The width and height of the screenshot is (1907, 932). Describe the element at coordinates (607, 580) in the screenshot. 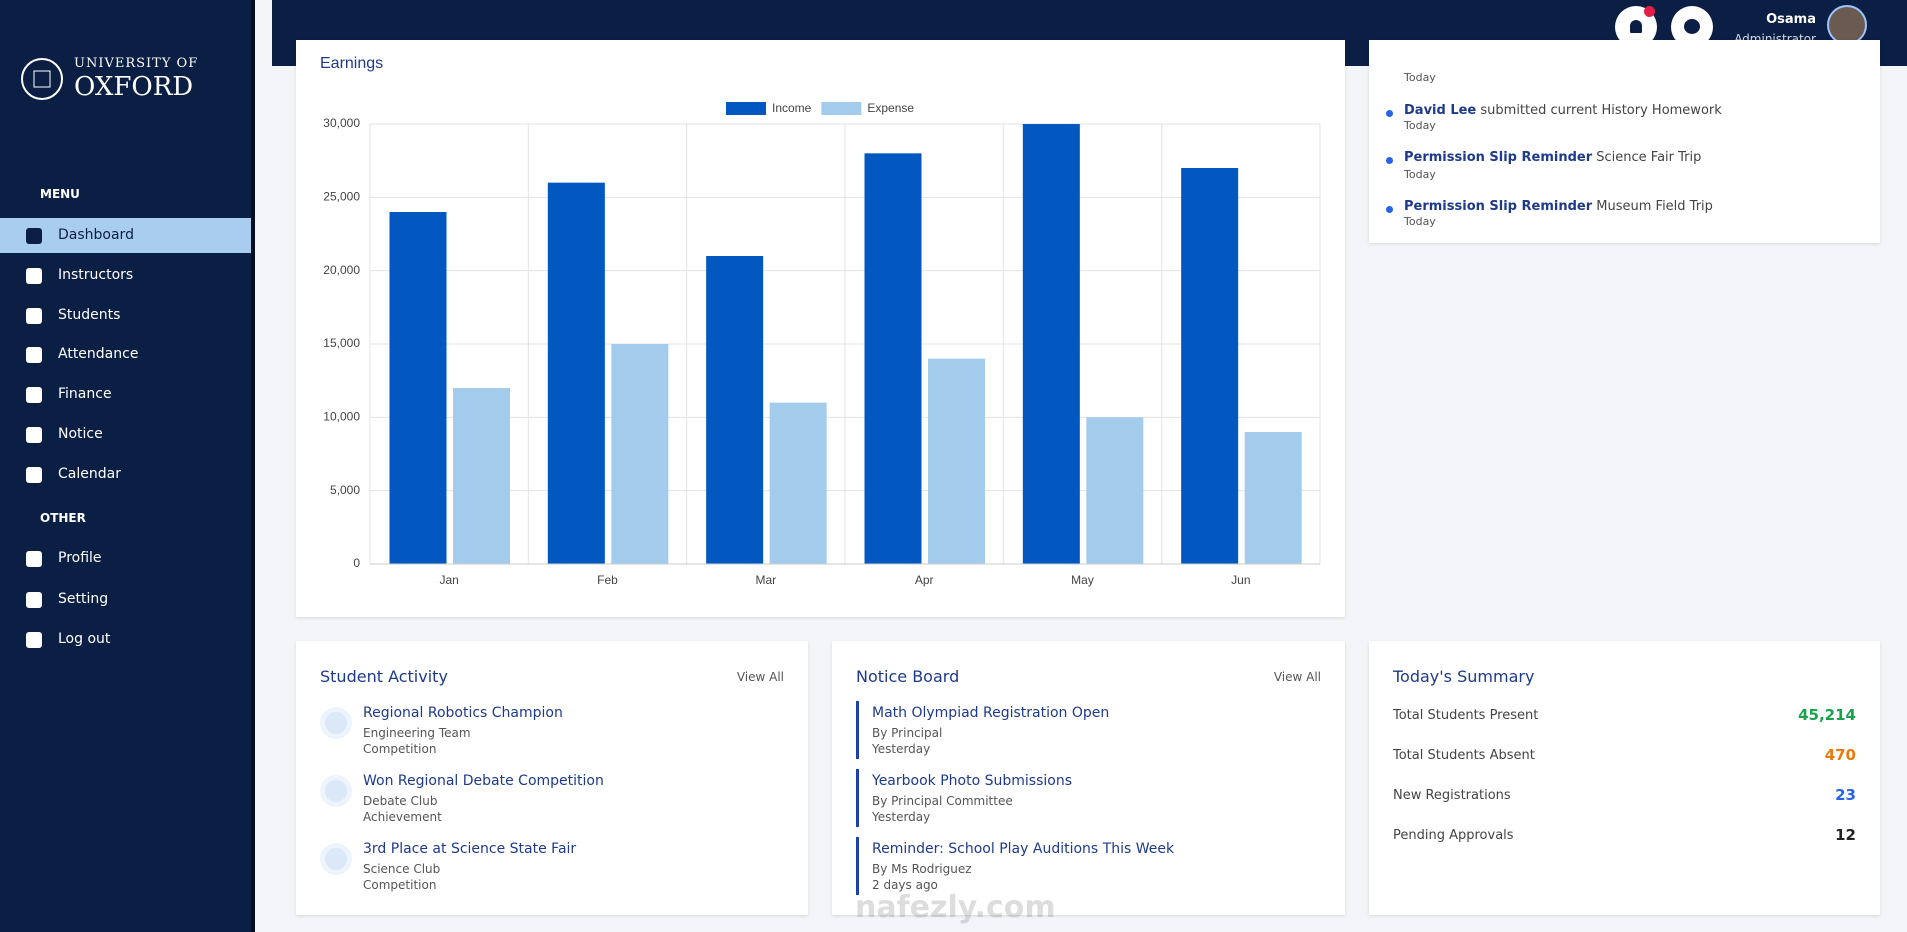

I see `x-tick-label: Feb` at that location.